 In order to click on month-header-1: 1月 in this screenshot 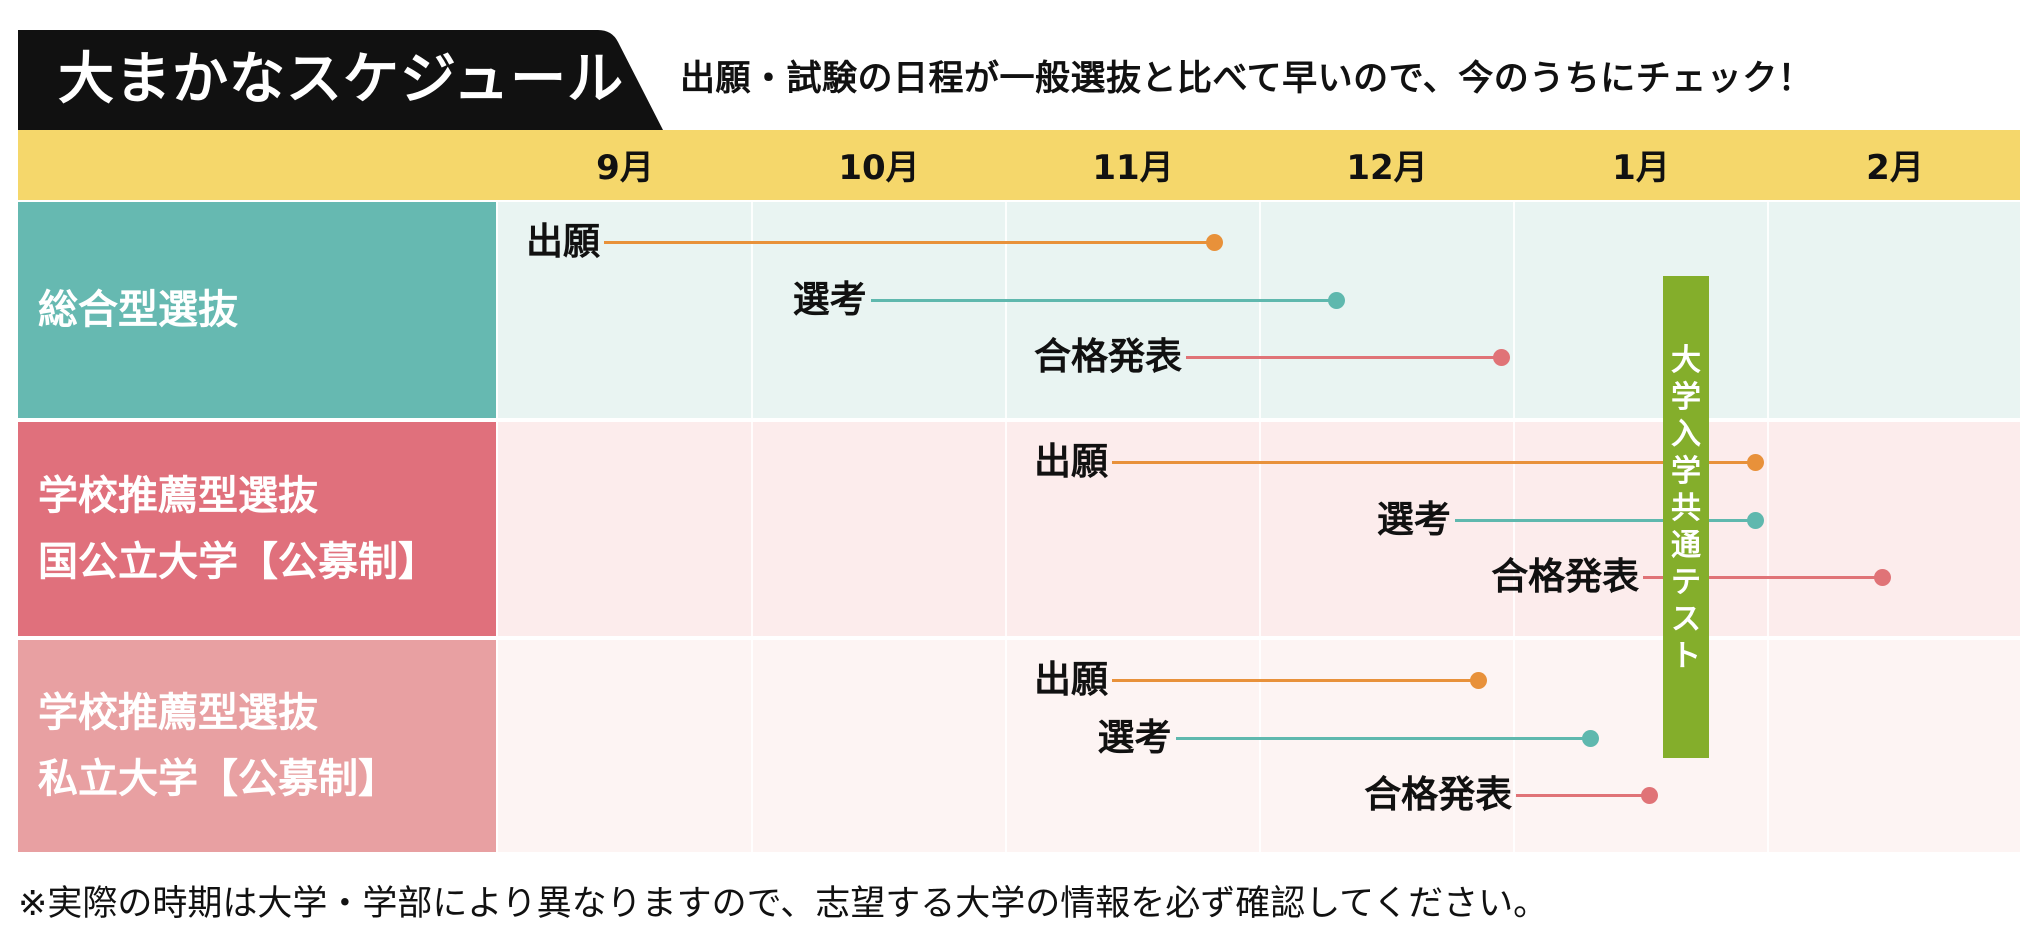, I will do `click(1641, 168)`.